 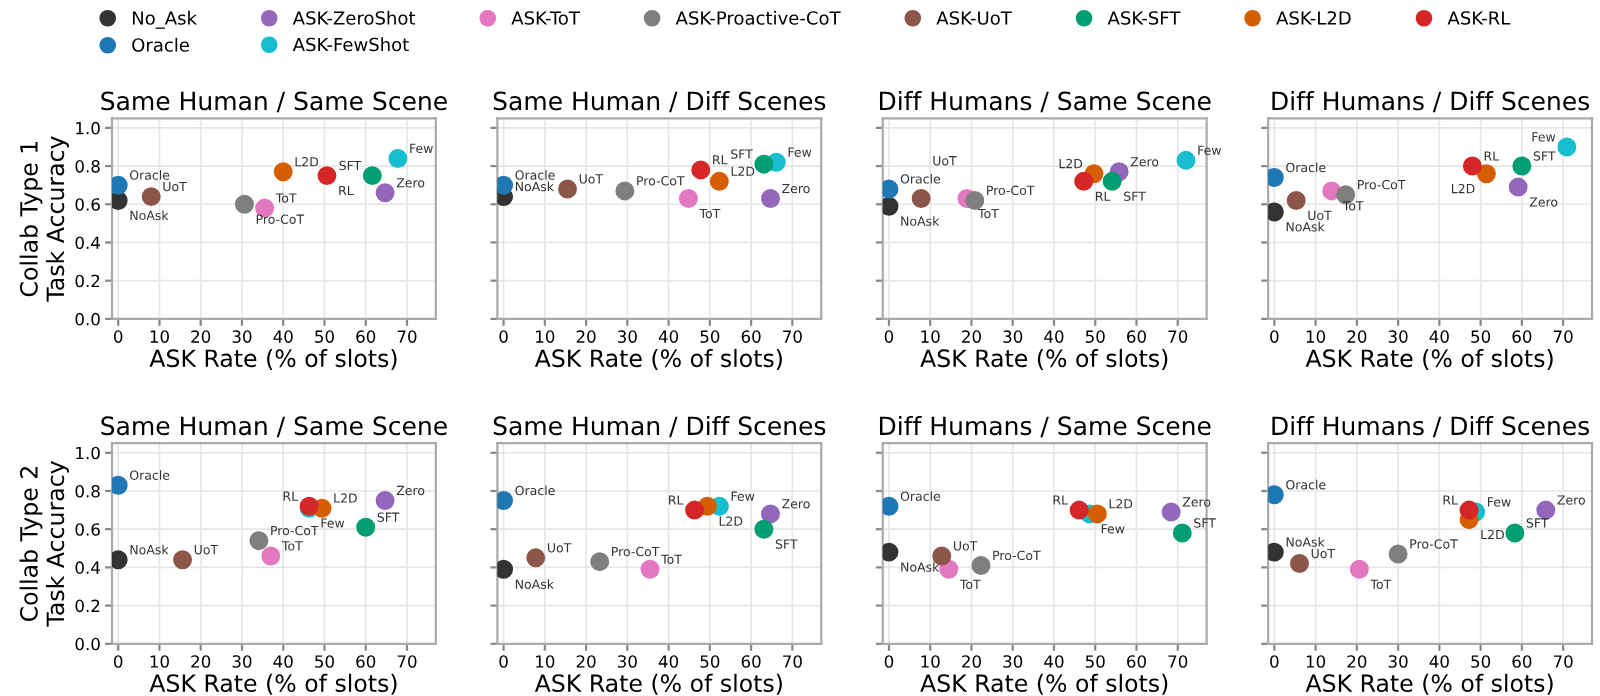 What do you see at coordinates (274, 102) in the screenshot?
I see `chart-title: Same Human / Same Scene` at bounding box center [274, 102].